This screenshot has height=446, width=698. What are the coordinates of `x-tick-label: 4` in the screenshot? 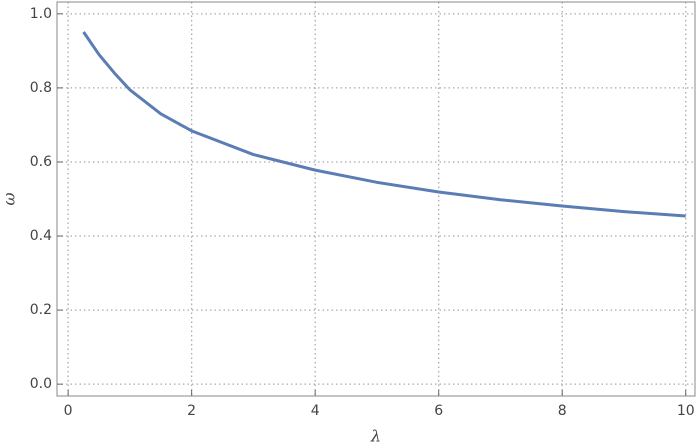 It's located at (315, 411).